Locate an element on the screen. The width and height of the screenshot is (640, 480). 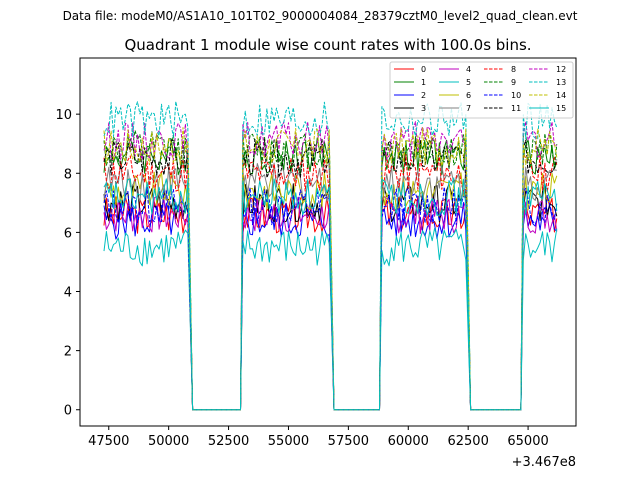
x-tick-label: 65000 is located at coordinates (527, 441).